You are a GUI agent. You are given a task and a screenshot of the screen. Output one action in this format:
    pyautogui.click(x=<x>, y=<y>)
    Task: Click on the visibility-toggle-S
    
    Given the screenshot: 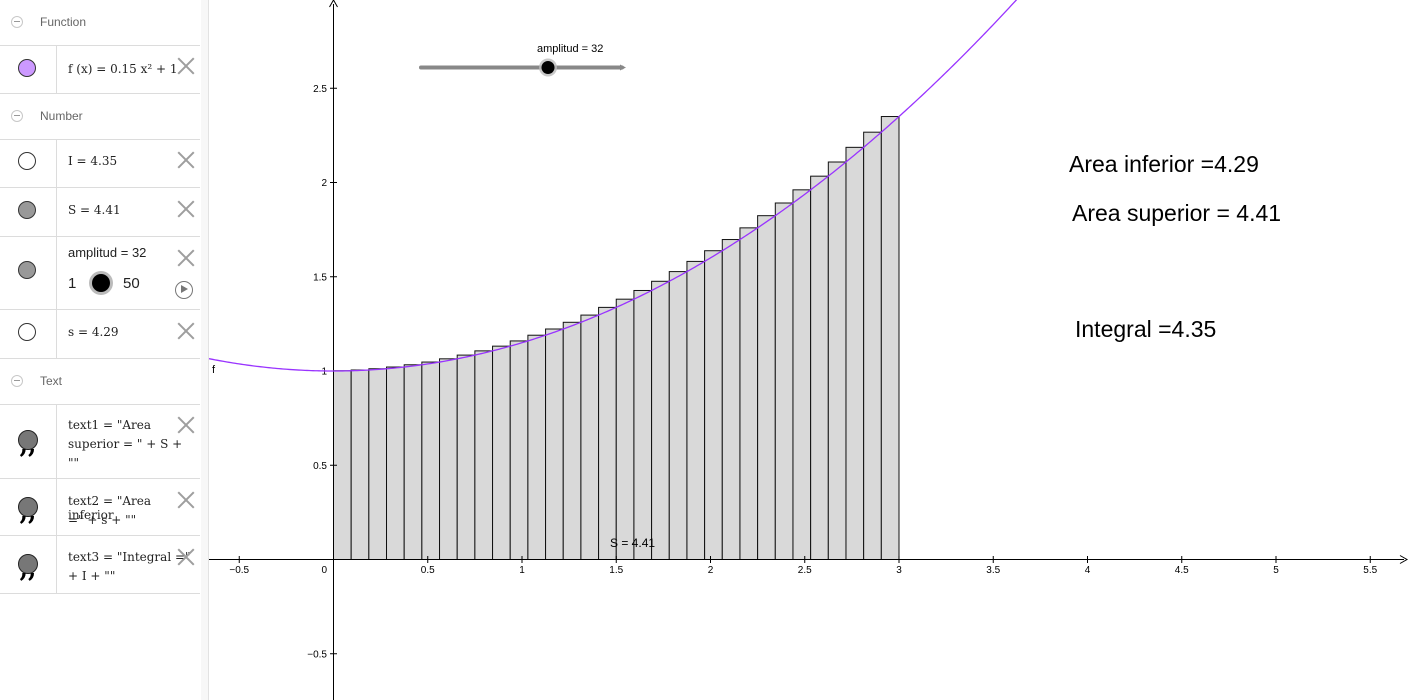 What is the action you would take?
    pyautogui.click(x=27, y=210)
    